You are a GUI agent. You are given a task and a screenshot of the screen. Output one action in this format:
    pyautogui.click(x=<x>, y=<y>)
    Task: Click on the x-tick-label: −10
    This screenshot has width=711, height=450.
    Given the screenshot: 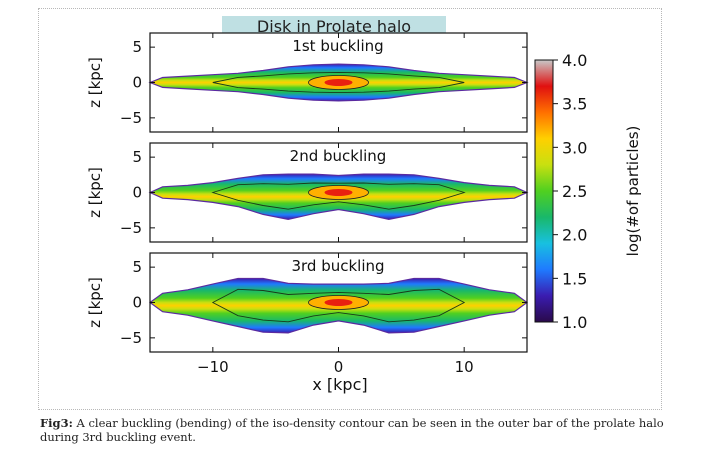 What is the action you would take?
    pyautogui.click(x=213, y=367)
    